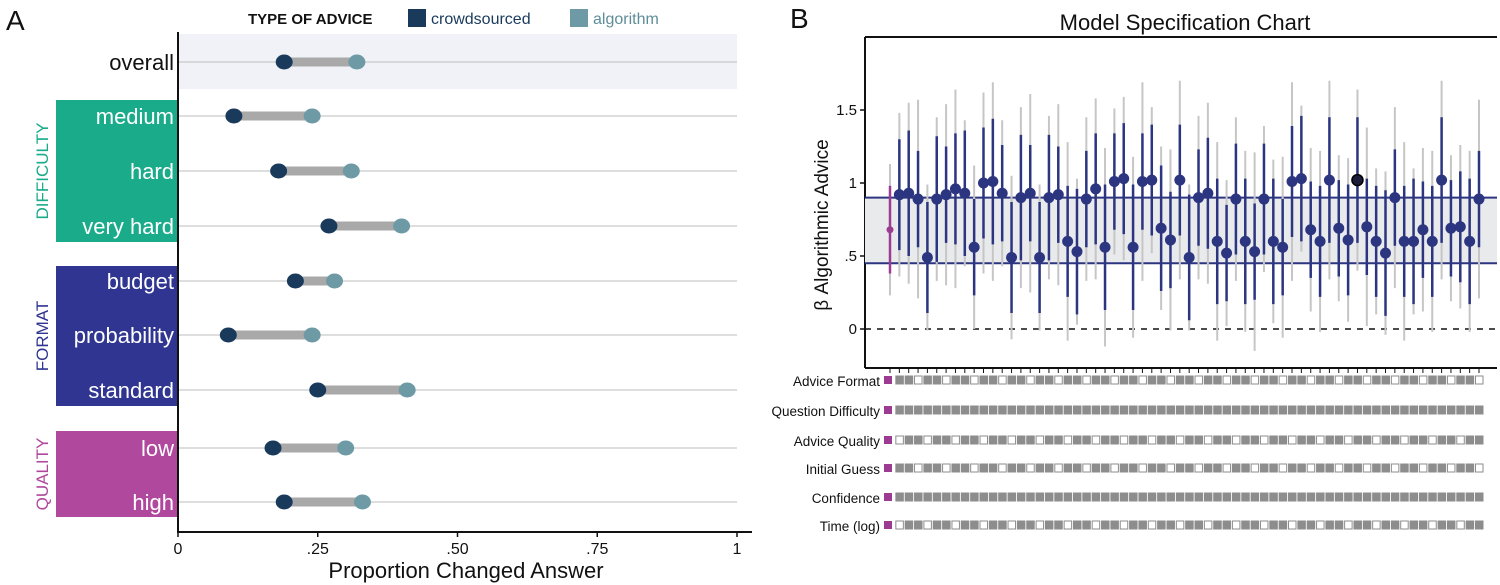 The width and height of the screenshot is (1500, 585). What do you see at coordinates (329, 226) in the screenshot?
I see `crowdsourced-point` at bounding box center [329, 226].